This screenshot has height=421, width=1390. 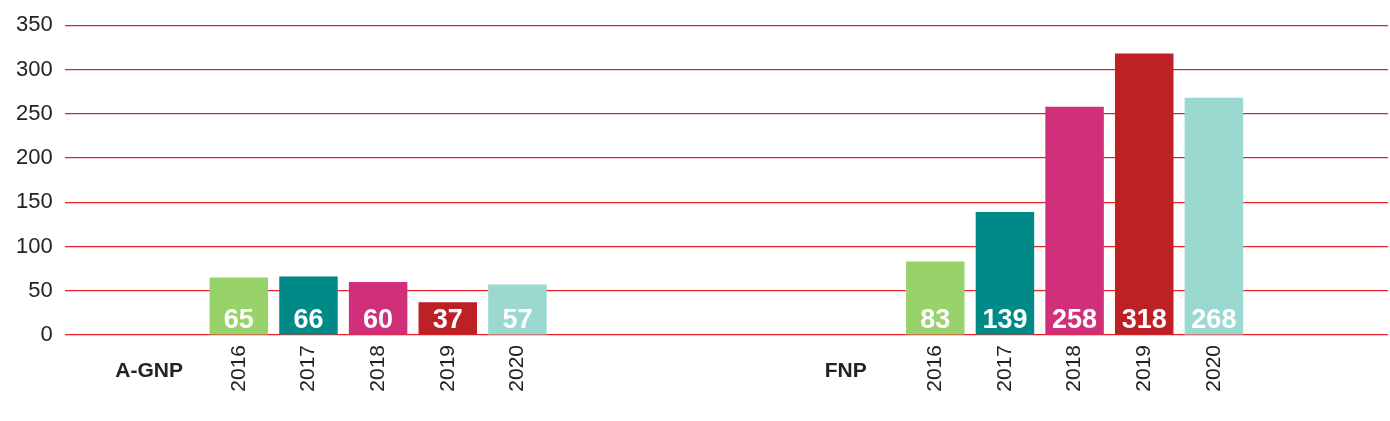 I want to click on data-label: 37, so click(x=447, y=319).